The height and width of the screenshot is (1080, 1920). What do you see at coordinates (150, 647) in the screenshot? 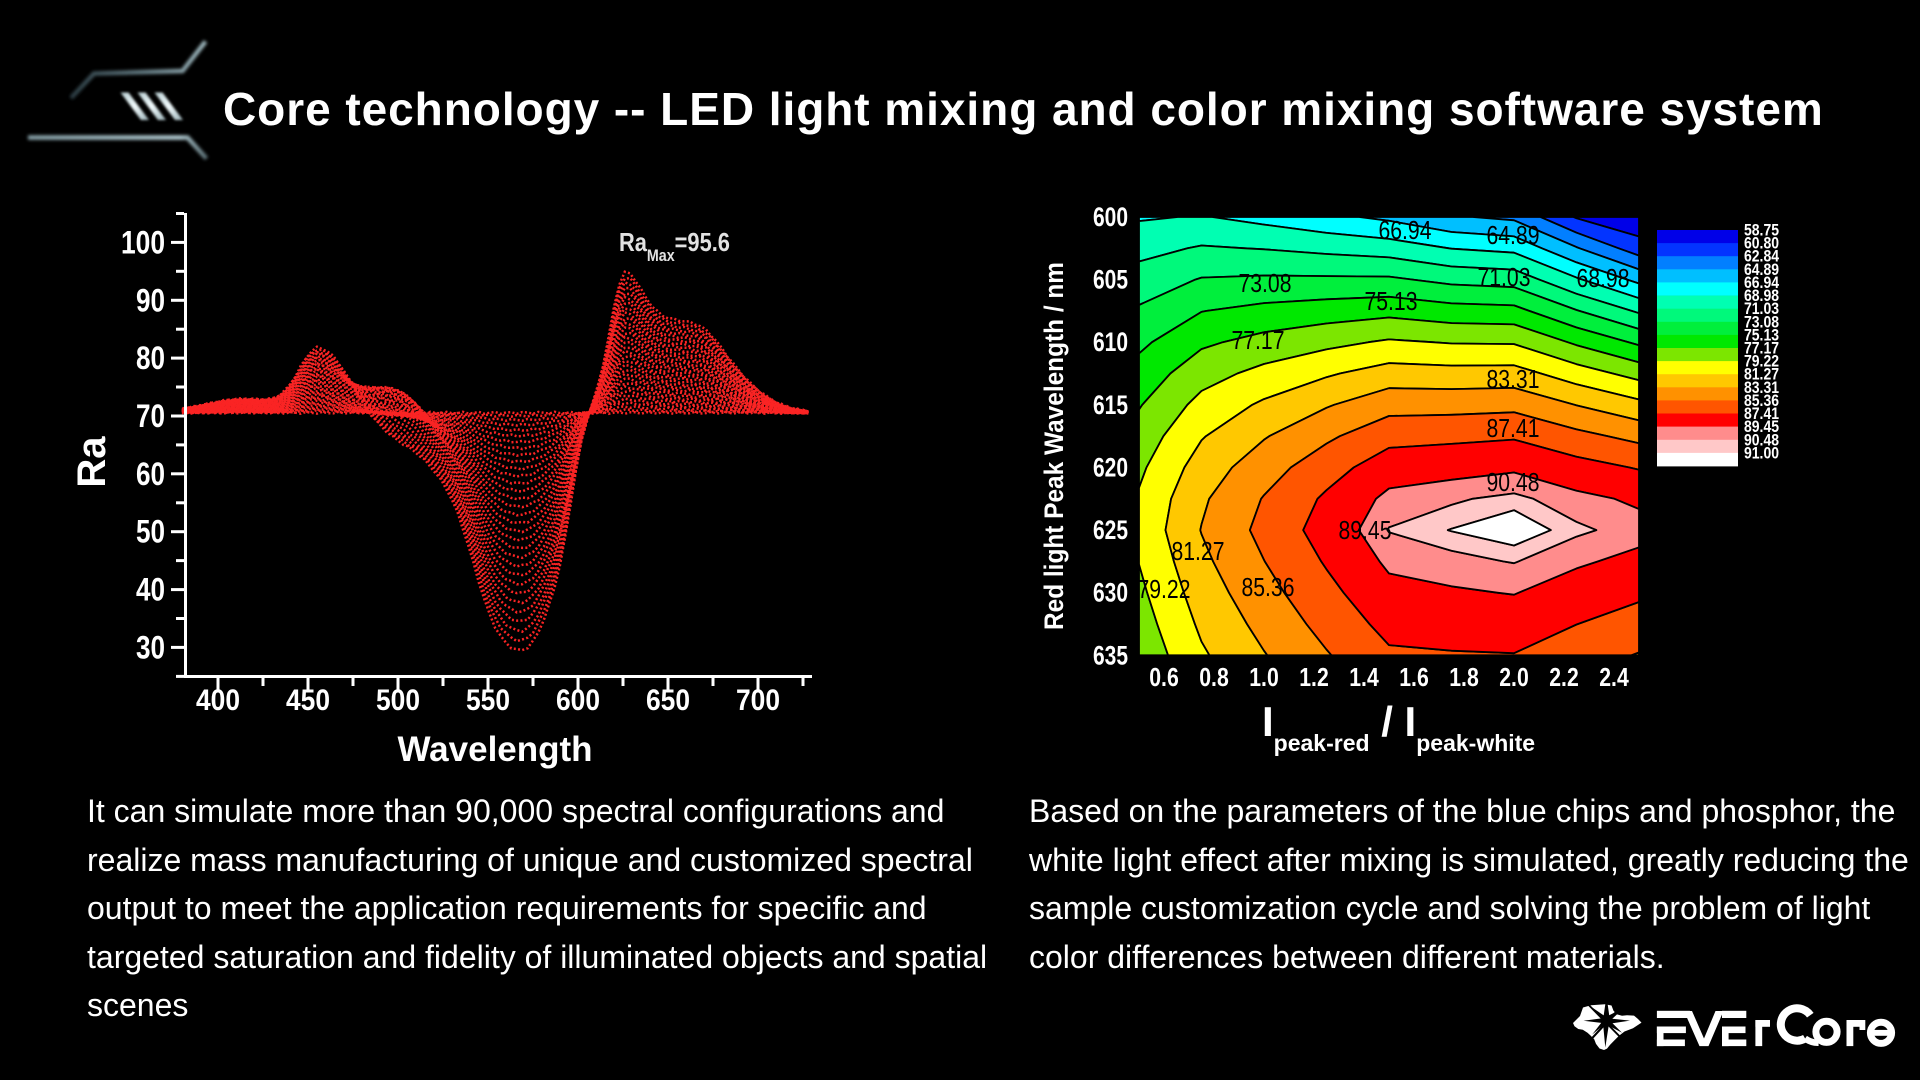
I see `svg-text: 30` at bounding box center [150, 647].